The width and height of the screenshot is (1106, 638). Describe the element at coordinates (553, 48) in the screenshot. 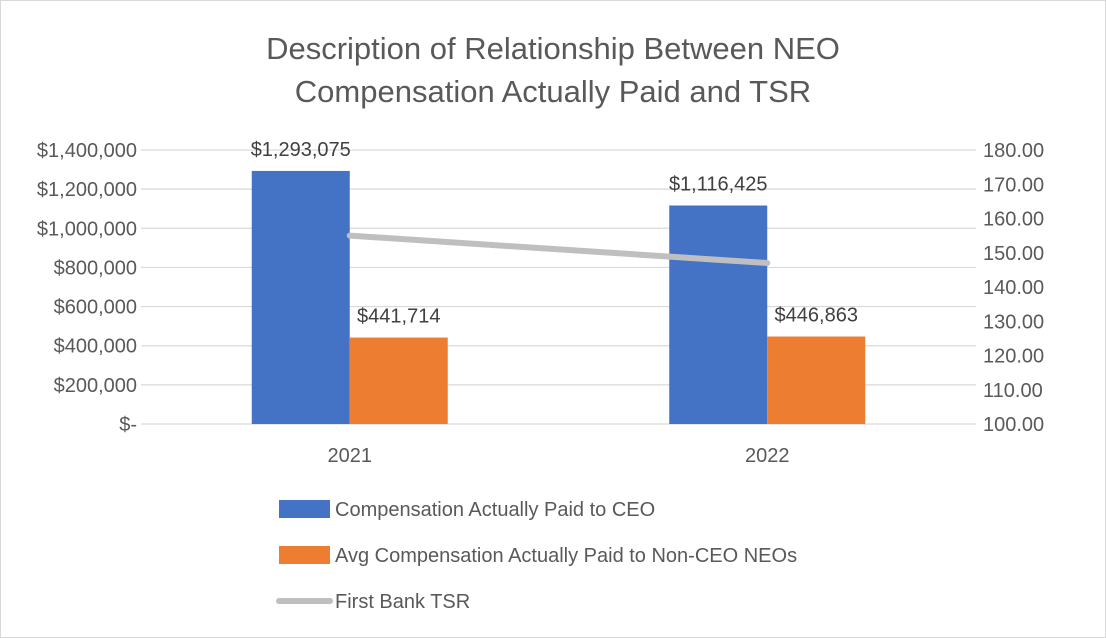

I see `chart-title-line: Description of Relationship Between NEO` at that location.